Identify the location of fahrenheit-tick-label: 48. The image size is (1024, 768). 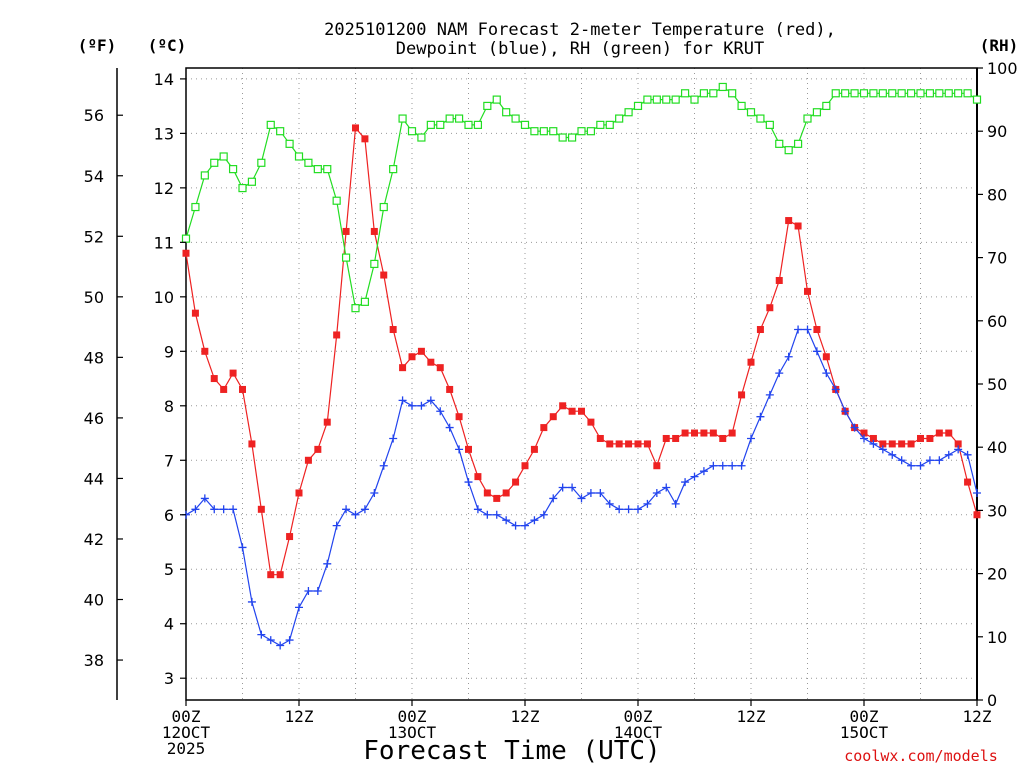
(94, 357).